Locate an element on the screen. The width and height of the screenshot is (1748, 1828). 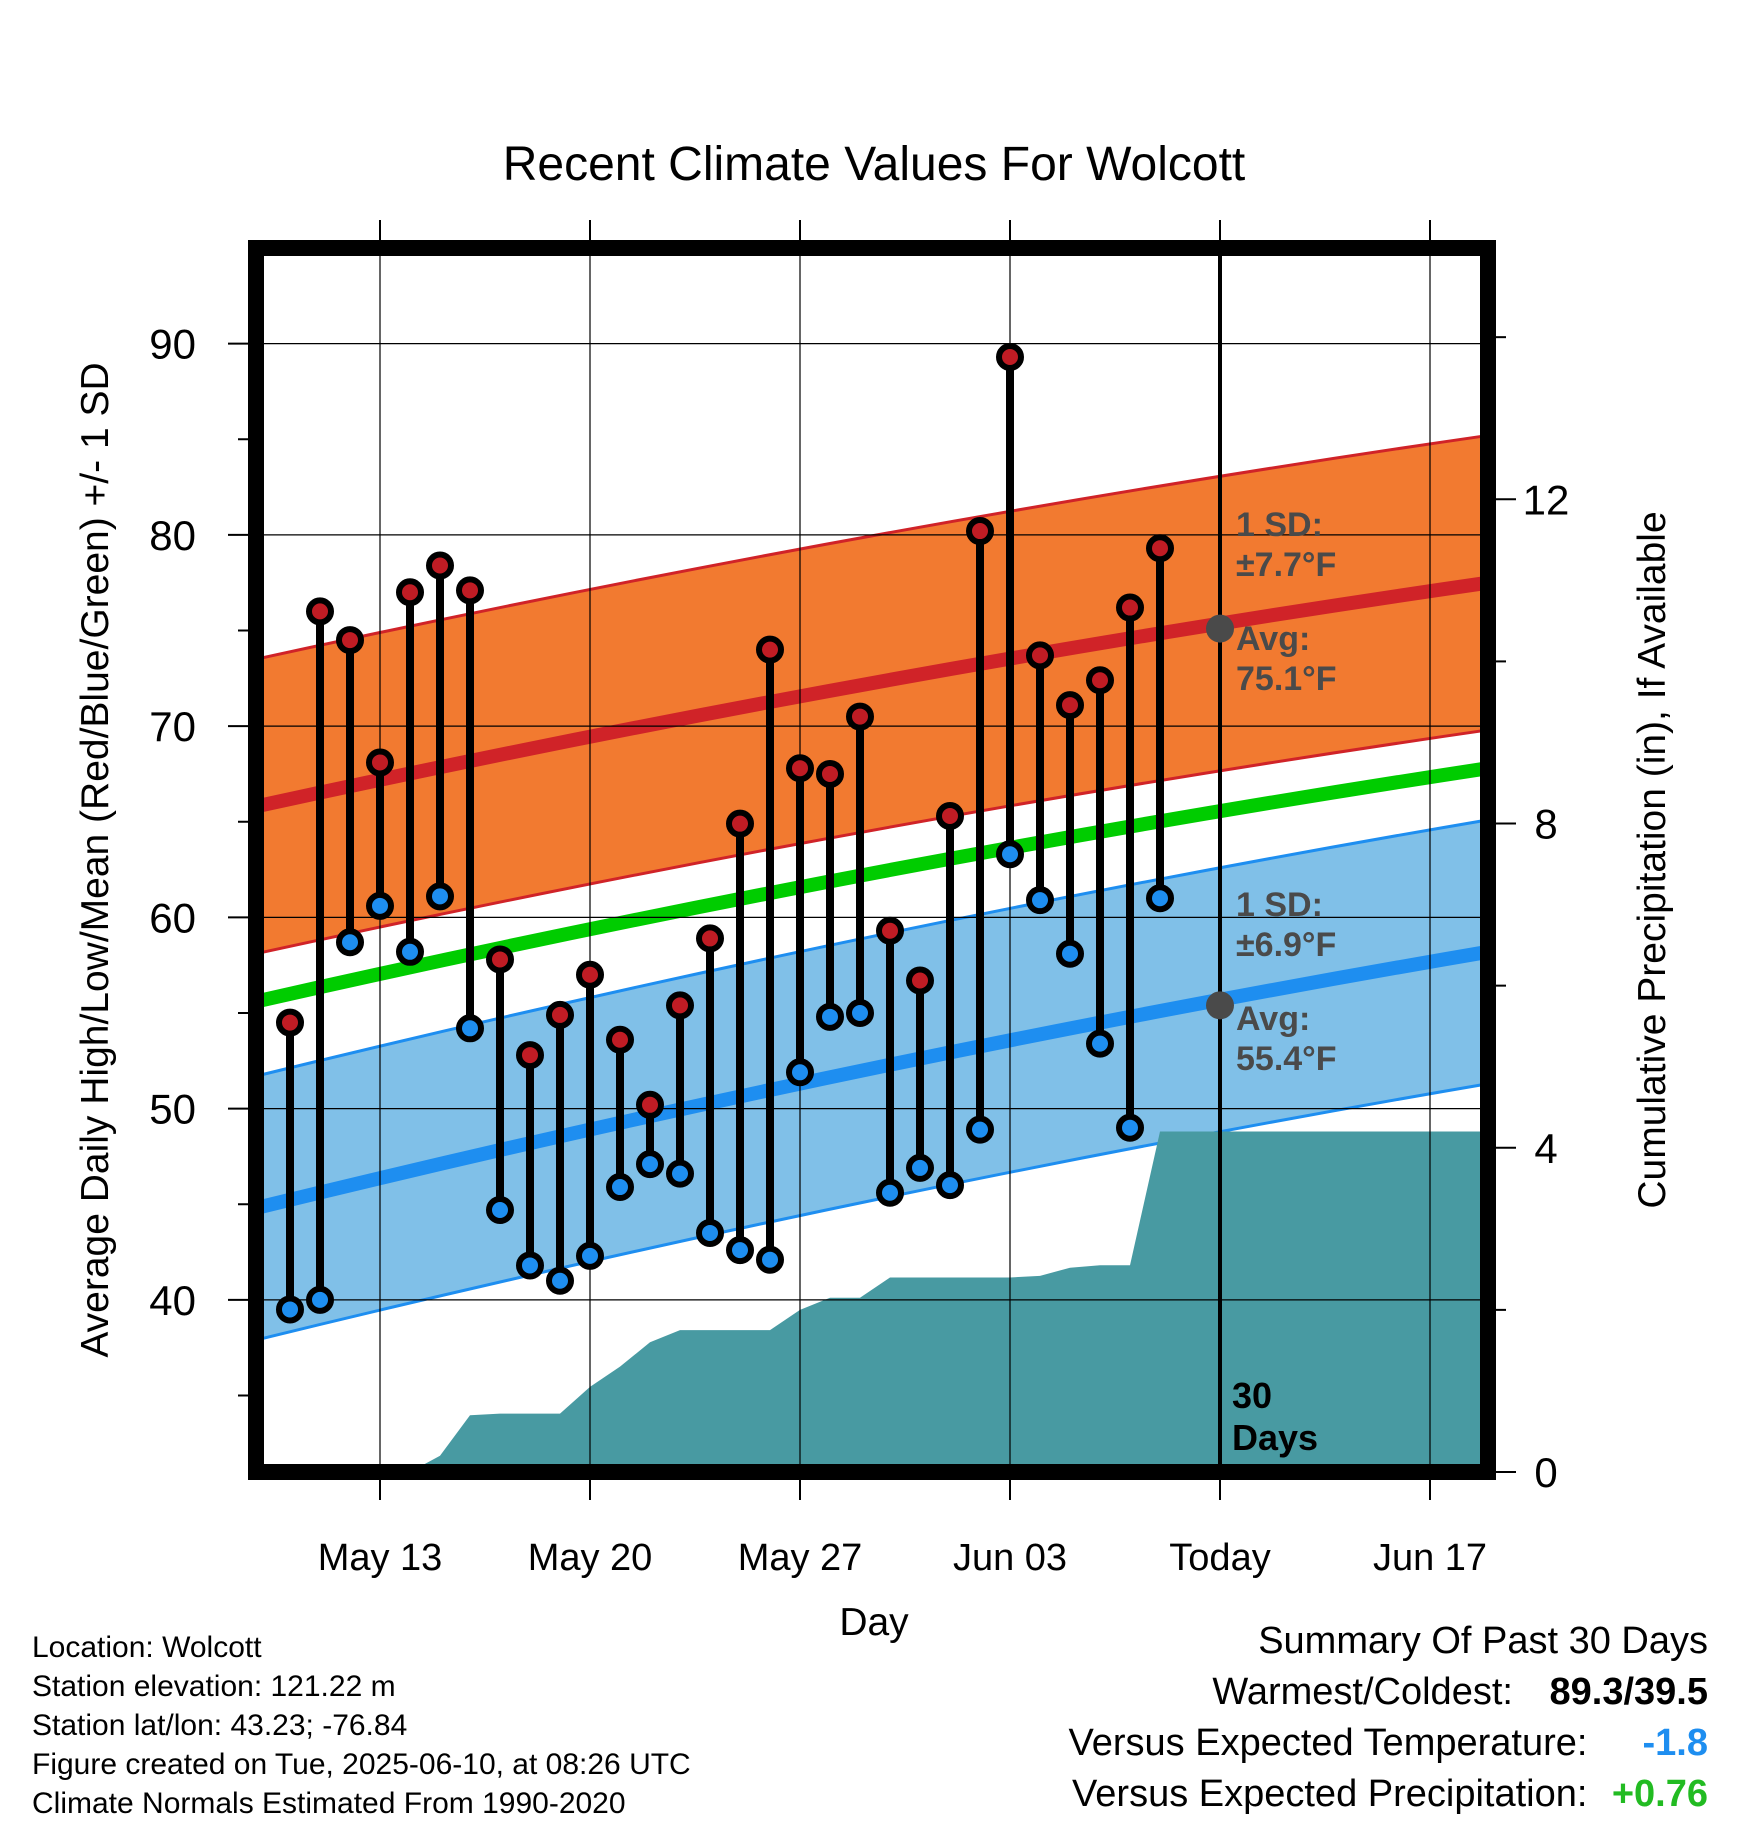
y-tick-label: 80 is located at coordinates (172, 535).